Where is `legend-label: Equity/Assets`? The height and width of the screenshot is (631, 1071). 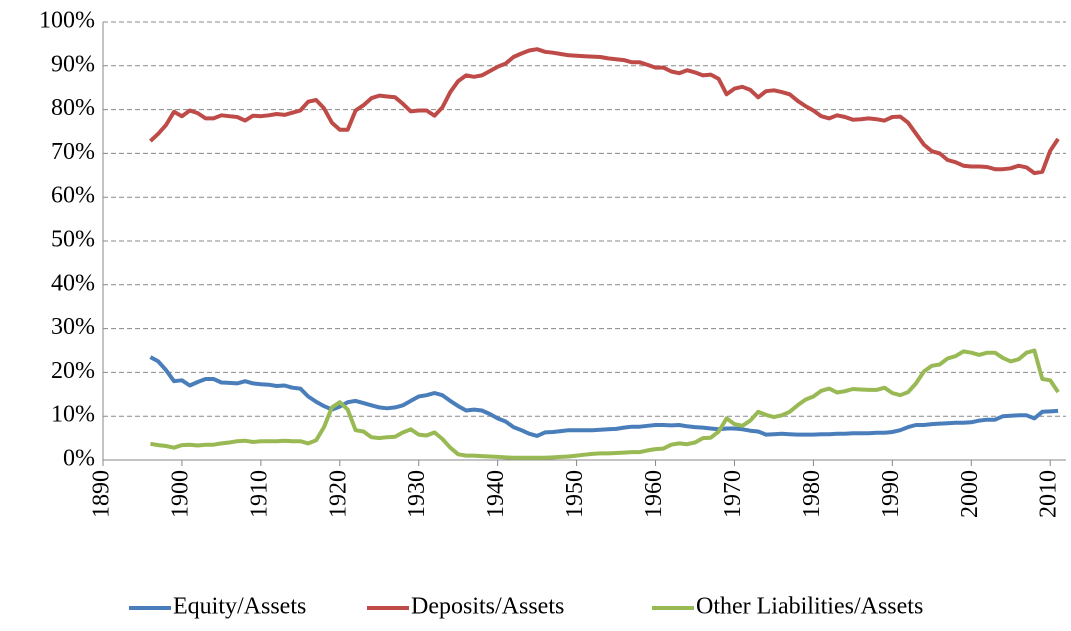 legend-label: Equity/Assets is located at coordinates (239, 607).